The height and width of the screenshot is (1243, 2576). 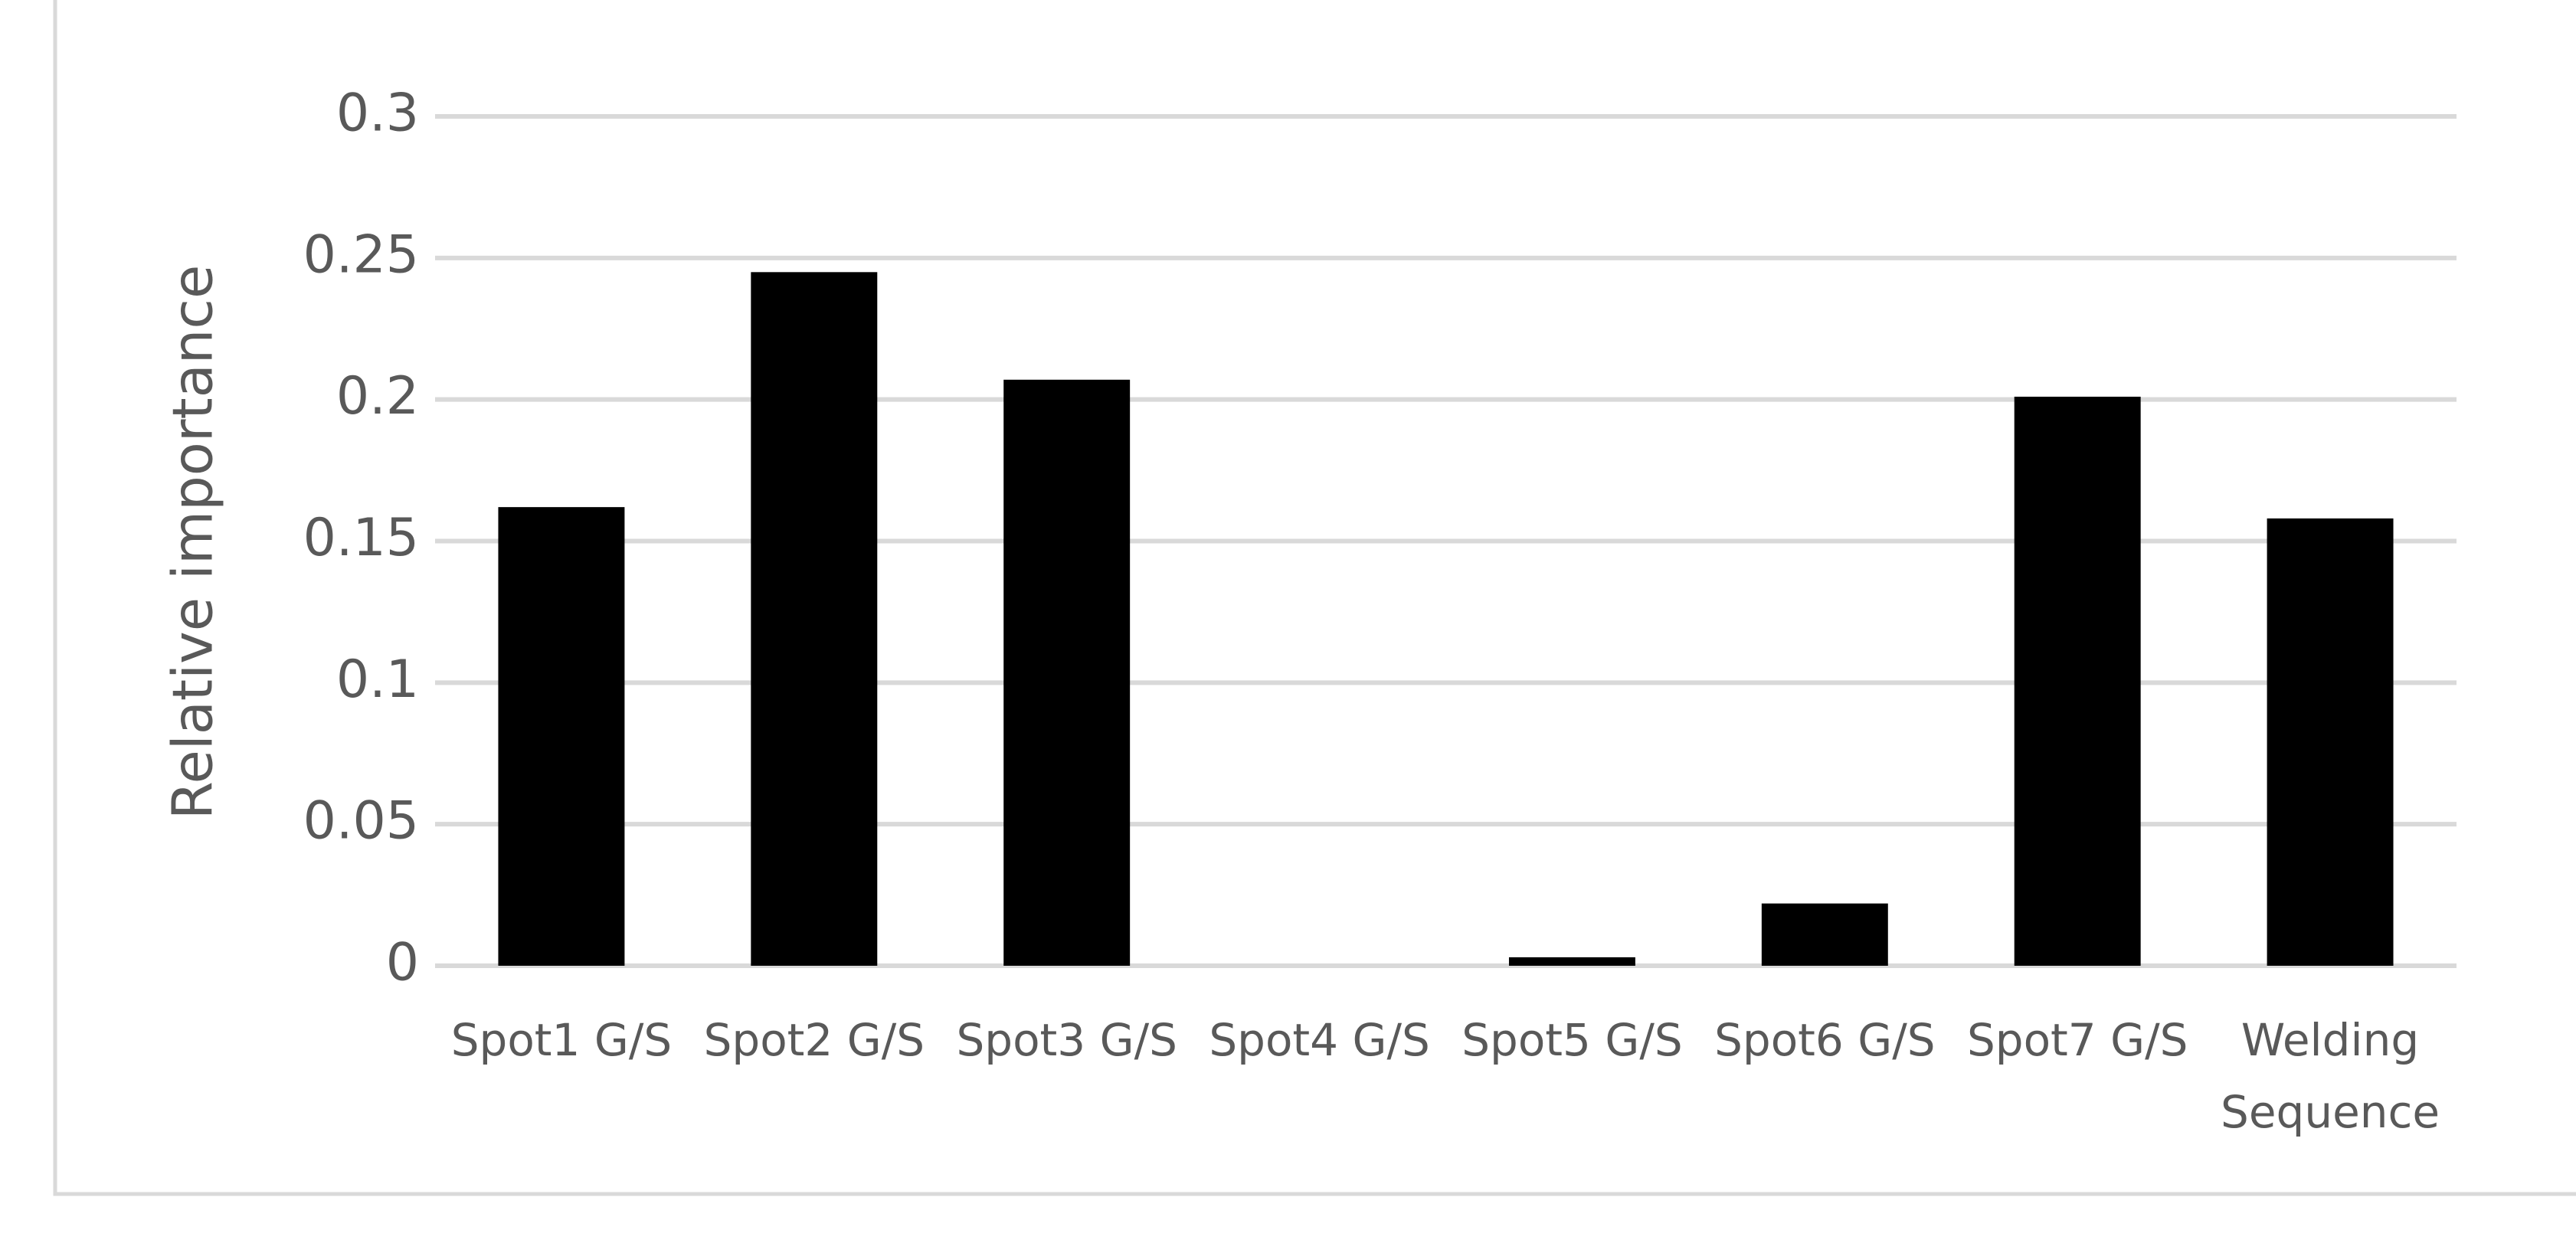 I want to click on y-tick-label: 0.05, so click(x=361, y=821).